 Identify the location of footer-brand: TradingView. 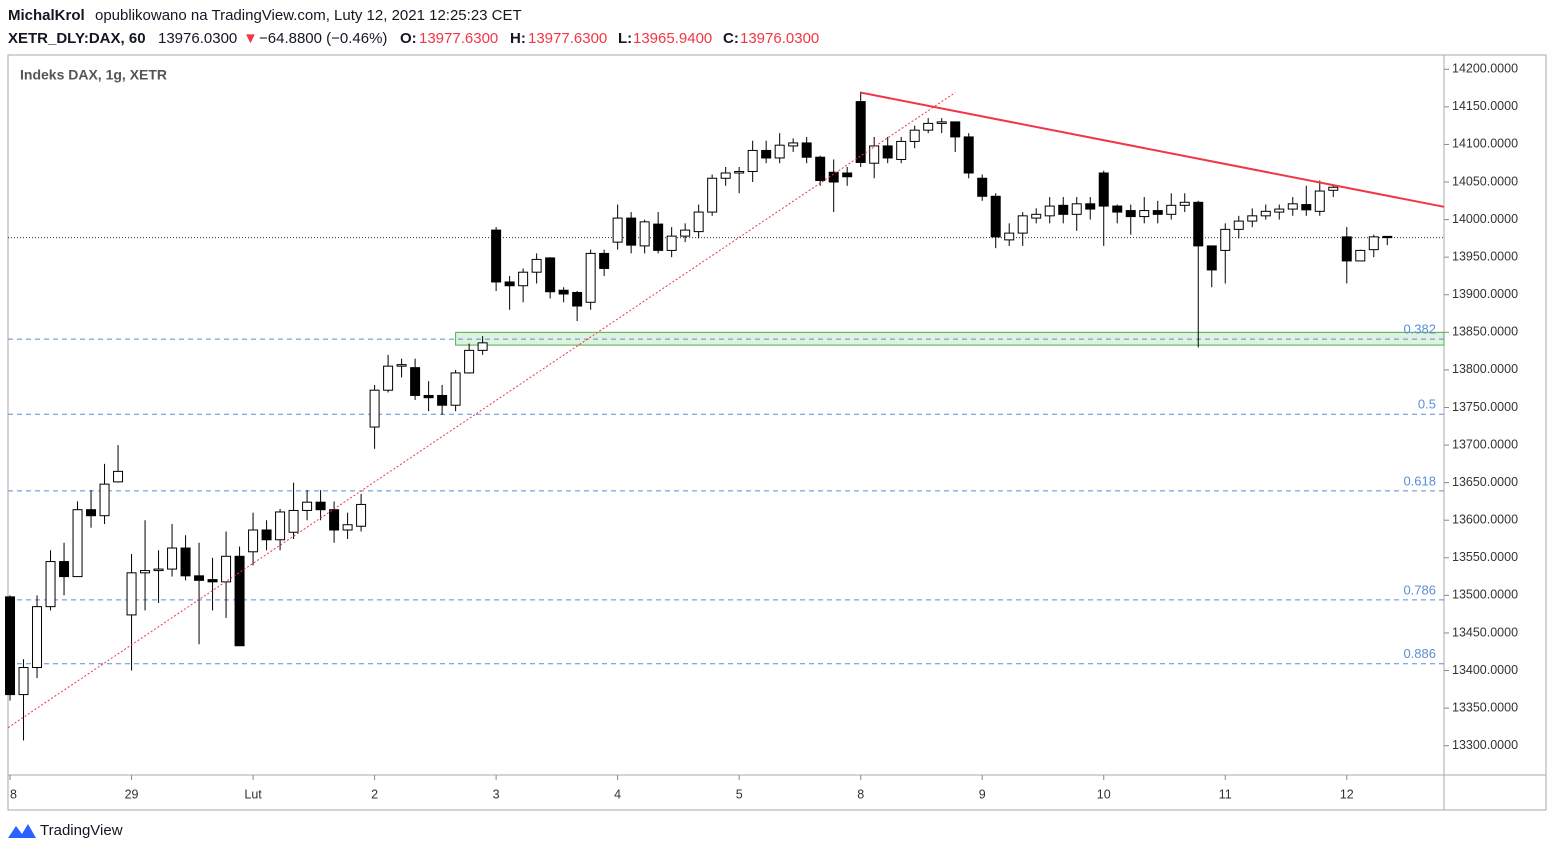
(81, 830).